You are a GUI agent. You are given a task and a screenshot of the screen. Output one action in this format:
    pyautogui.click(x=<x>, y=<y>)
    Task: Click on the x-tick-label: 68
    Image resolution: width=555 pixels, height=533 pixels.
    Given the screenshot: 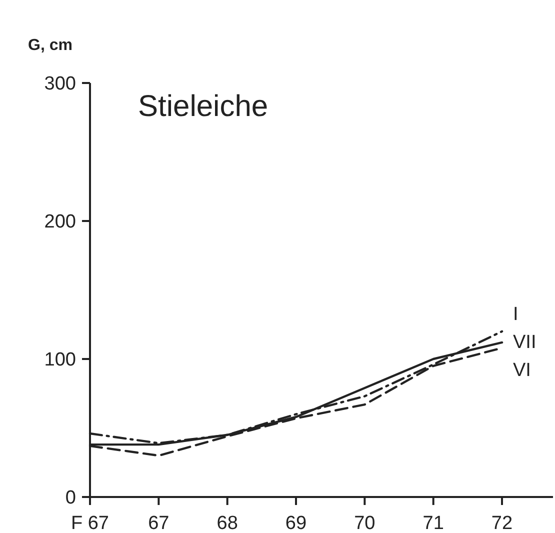 What is the action you would take?
    pyautogui.click(x=227, y=523)
    